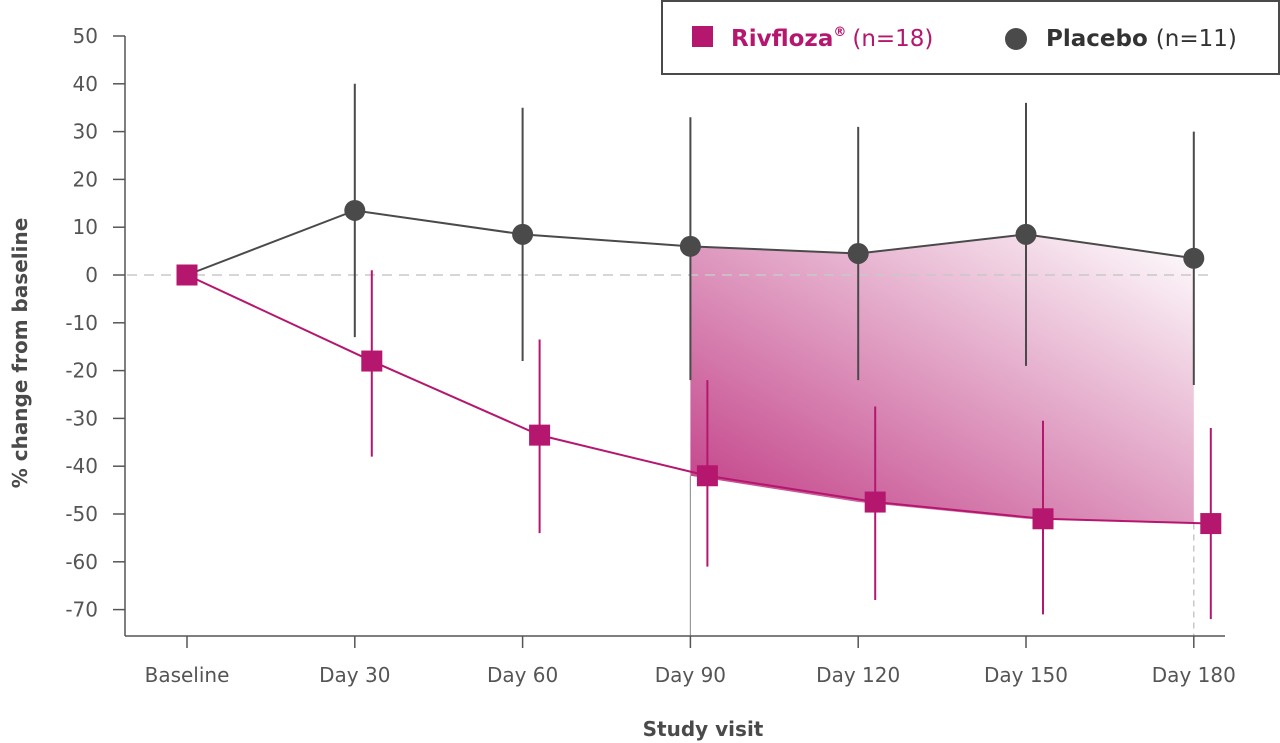 The width and height of the screenshot is (1280, 743). Describe the element at coordinates (942, 555) in the screenshot. I see `day-guide-lines` at that location.